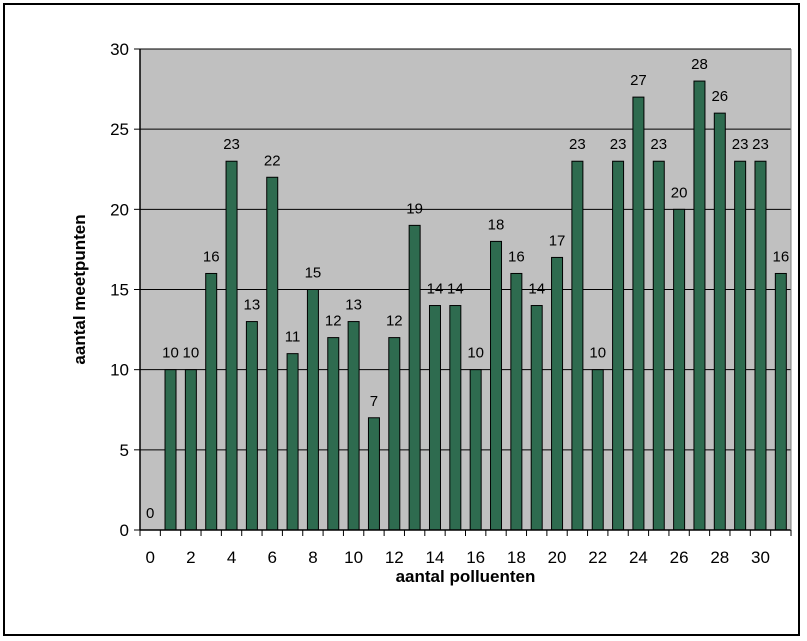  Describe the element at coordinates (557, 240) in the screenshot. I see `data-label: 17` at that location.